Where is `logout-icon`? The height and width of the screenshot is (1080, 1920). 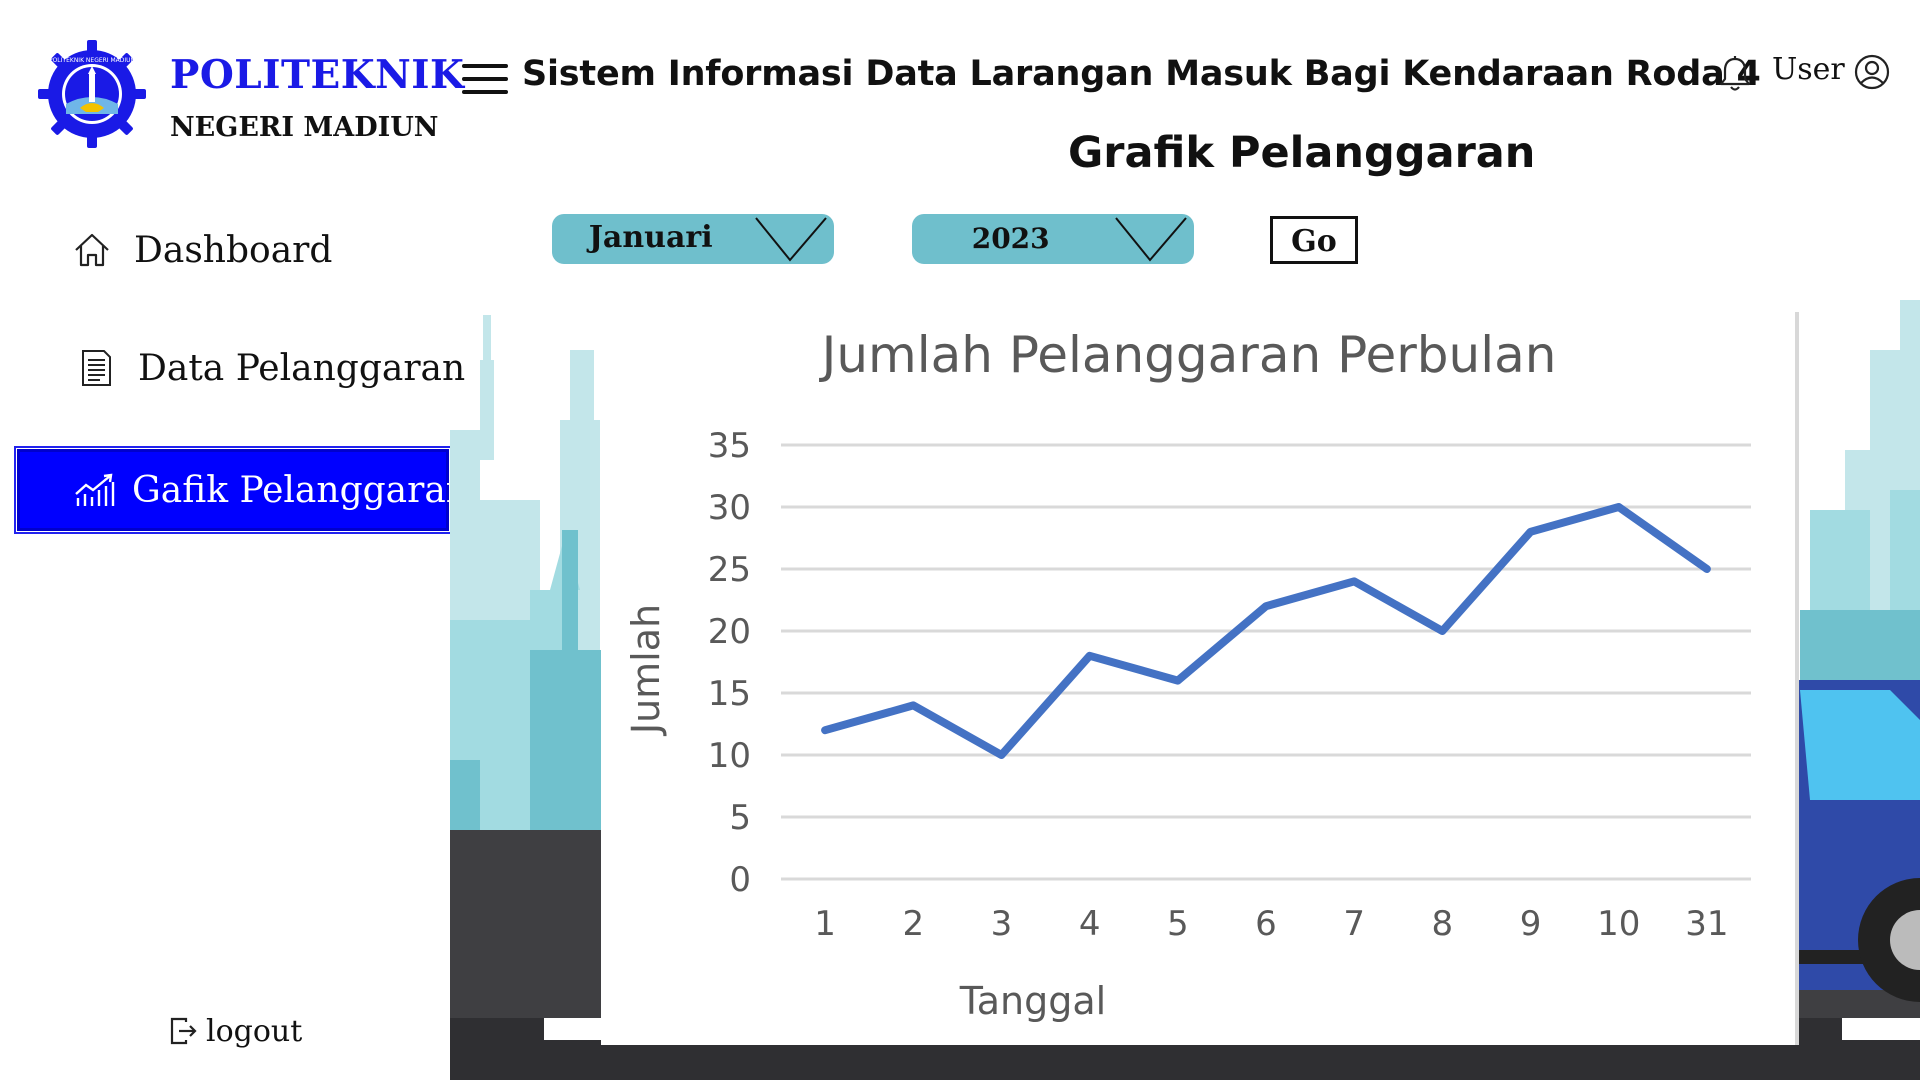 logout-icon is located at coordinates (183, 1031).